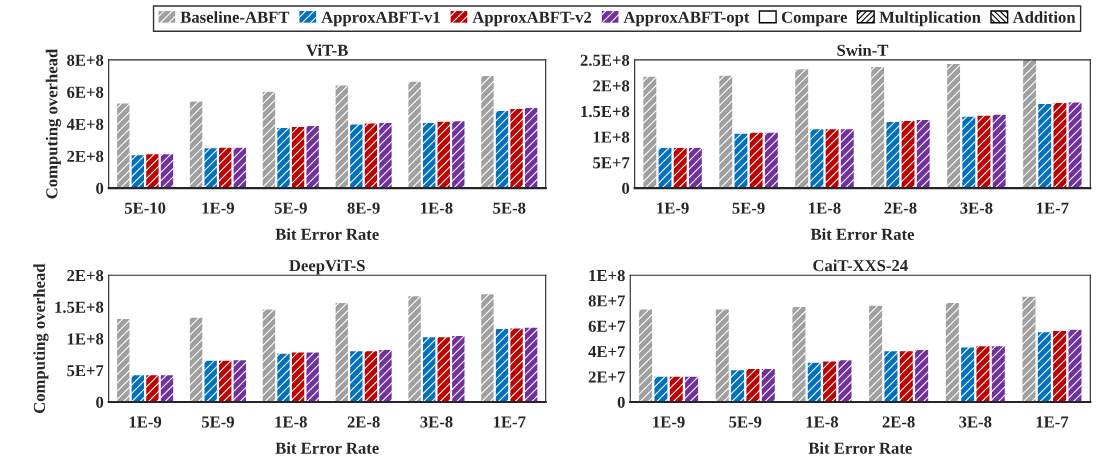  Describe the element at coordinates (509, 208) in the screenshot. I see `x-tick-label: 5E-8` at that location.